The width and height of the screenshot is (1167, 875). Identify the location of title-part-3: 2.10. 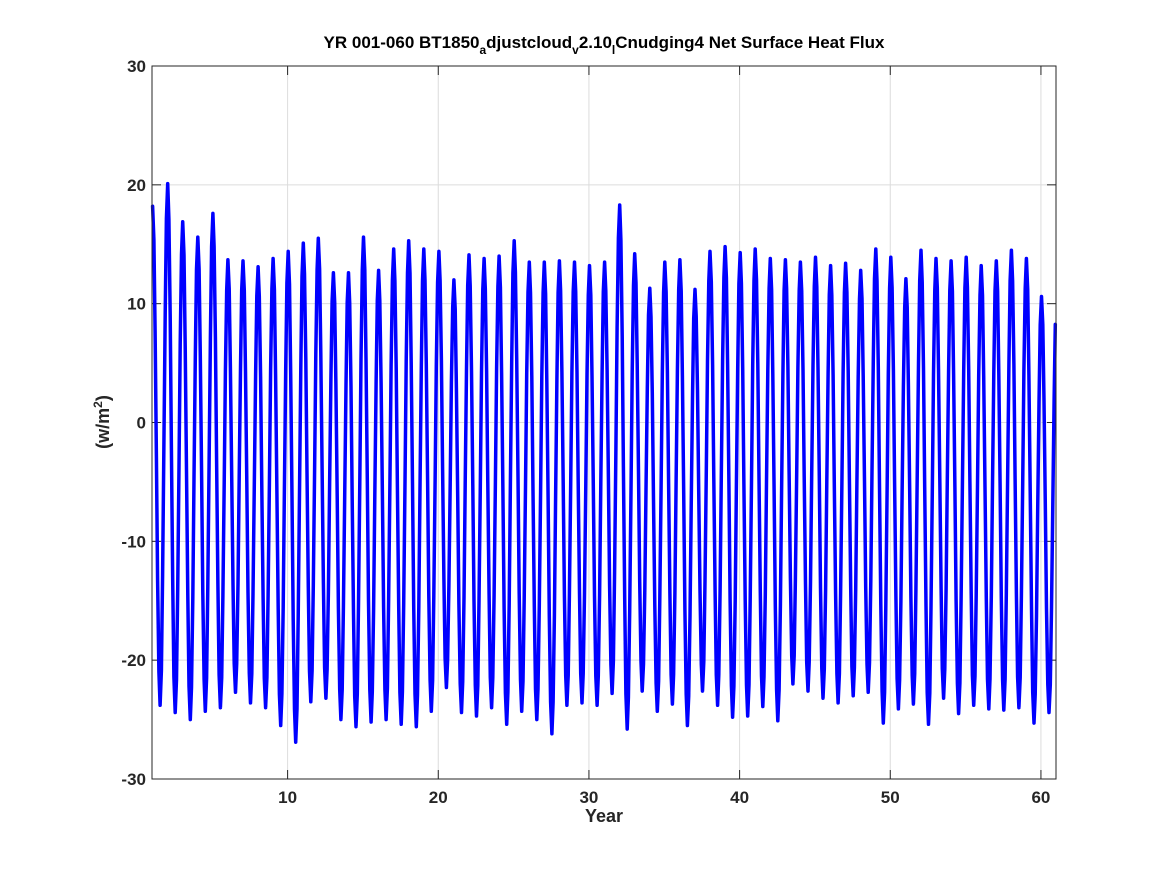
(595, 42).